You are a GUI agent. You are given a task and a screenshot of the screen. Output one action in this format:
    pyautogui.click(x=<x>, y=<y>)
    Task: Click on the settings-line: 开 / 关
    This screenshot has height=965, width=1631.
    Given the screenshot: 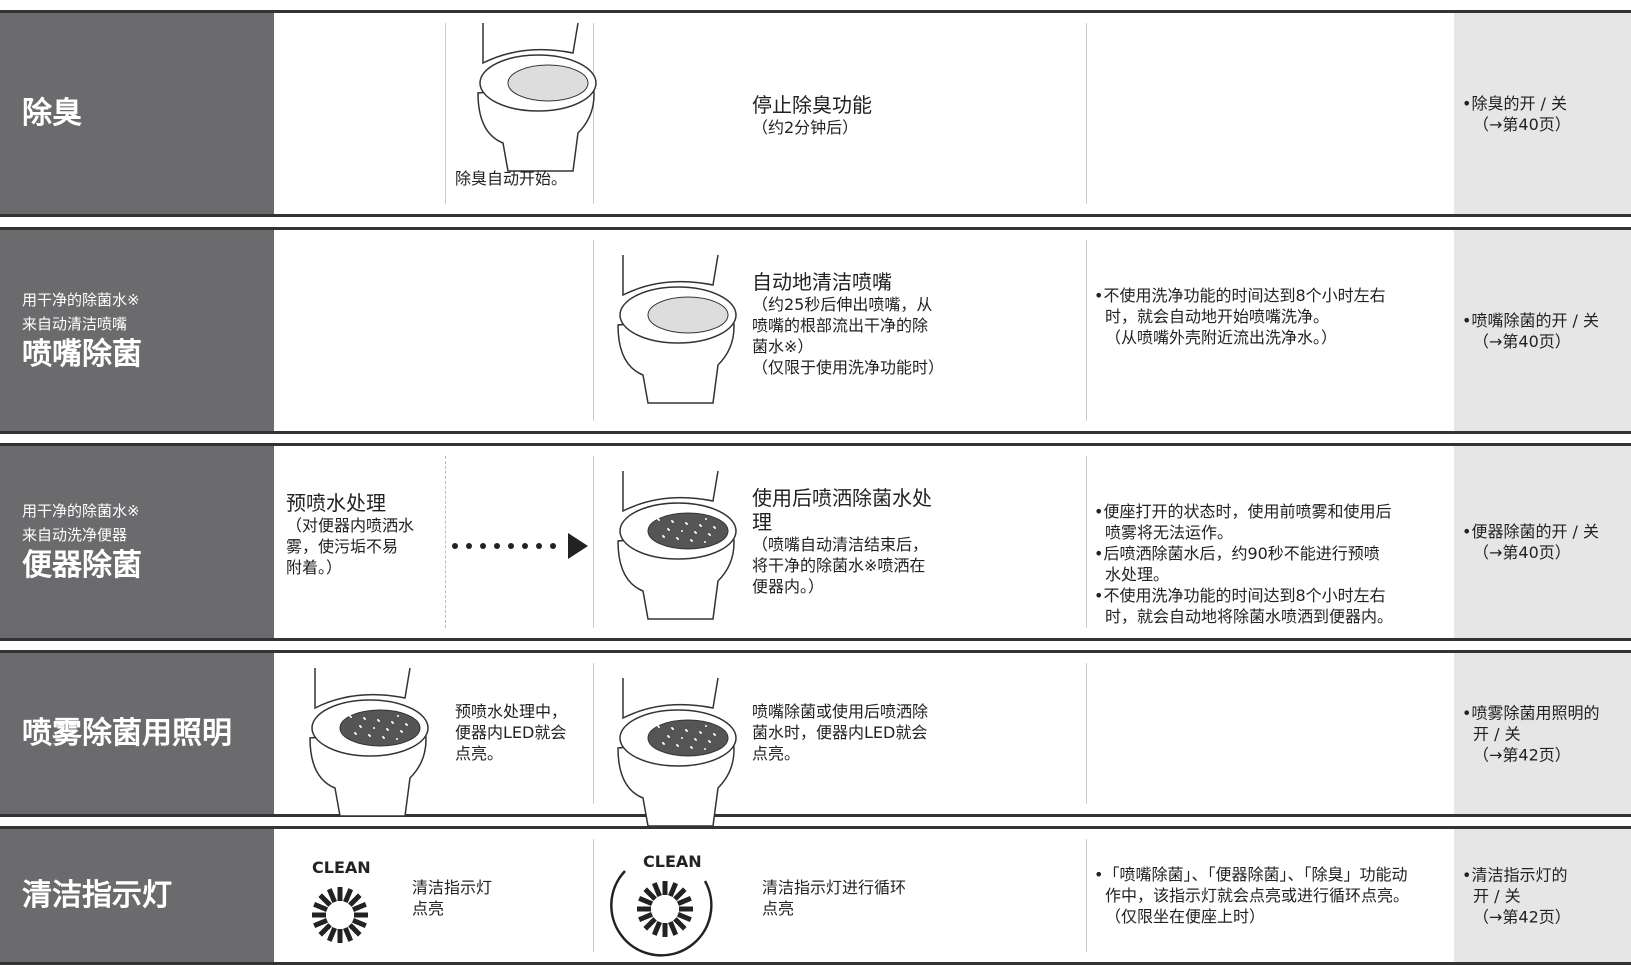 What is the action you would take?
    pyautogui.click(x=1497, y=895)
    